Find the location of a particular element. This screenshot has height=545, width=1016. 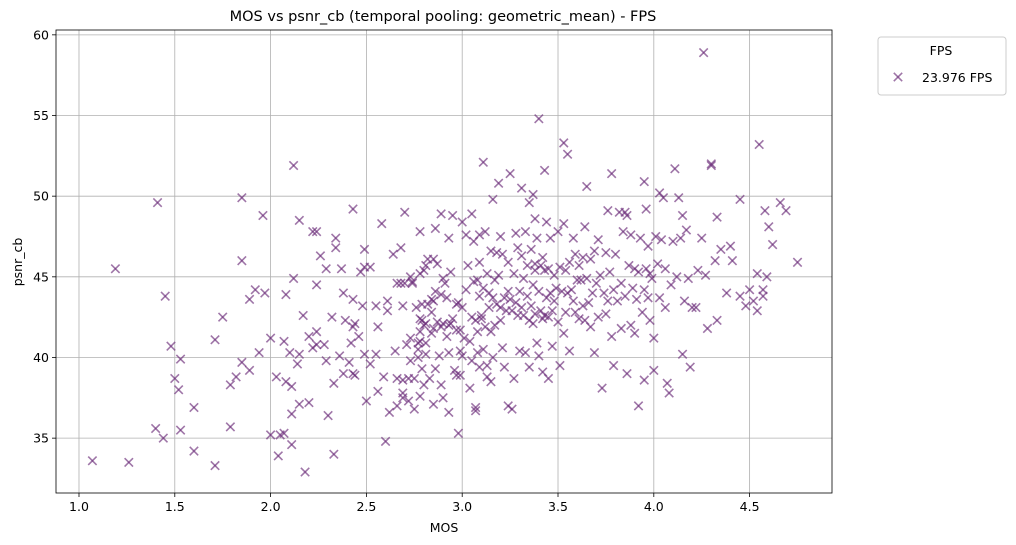

y-tick-label: 35 is located at coordinates (41, 438).